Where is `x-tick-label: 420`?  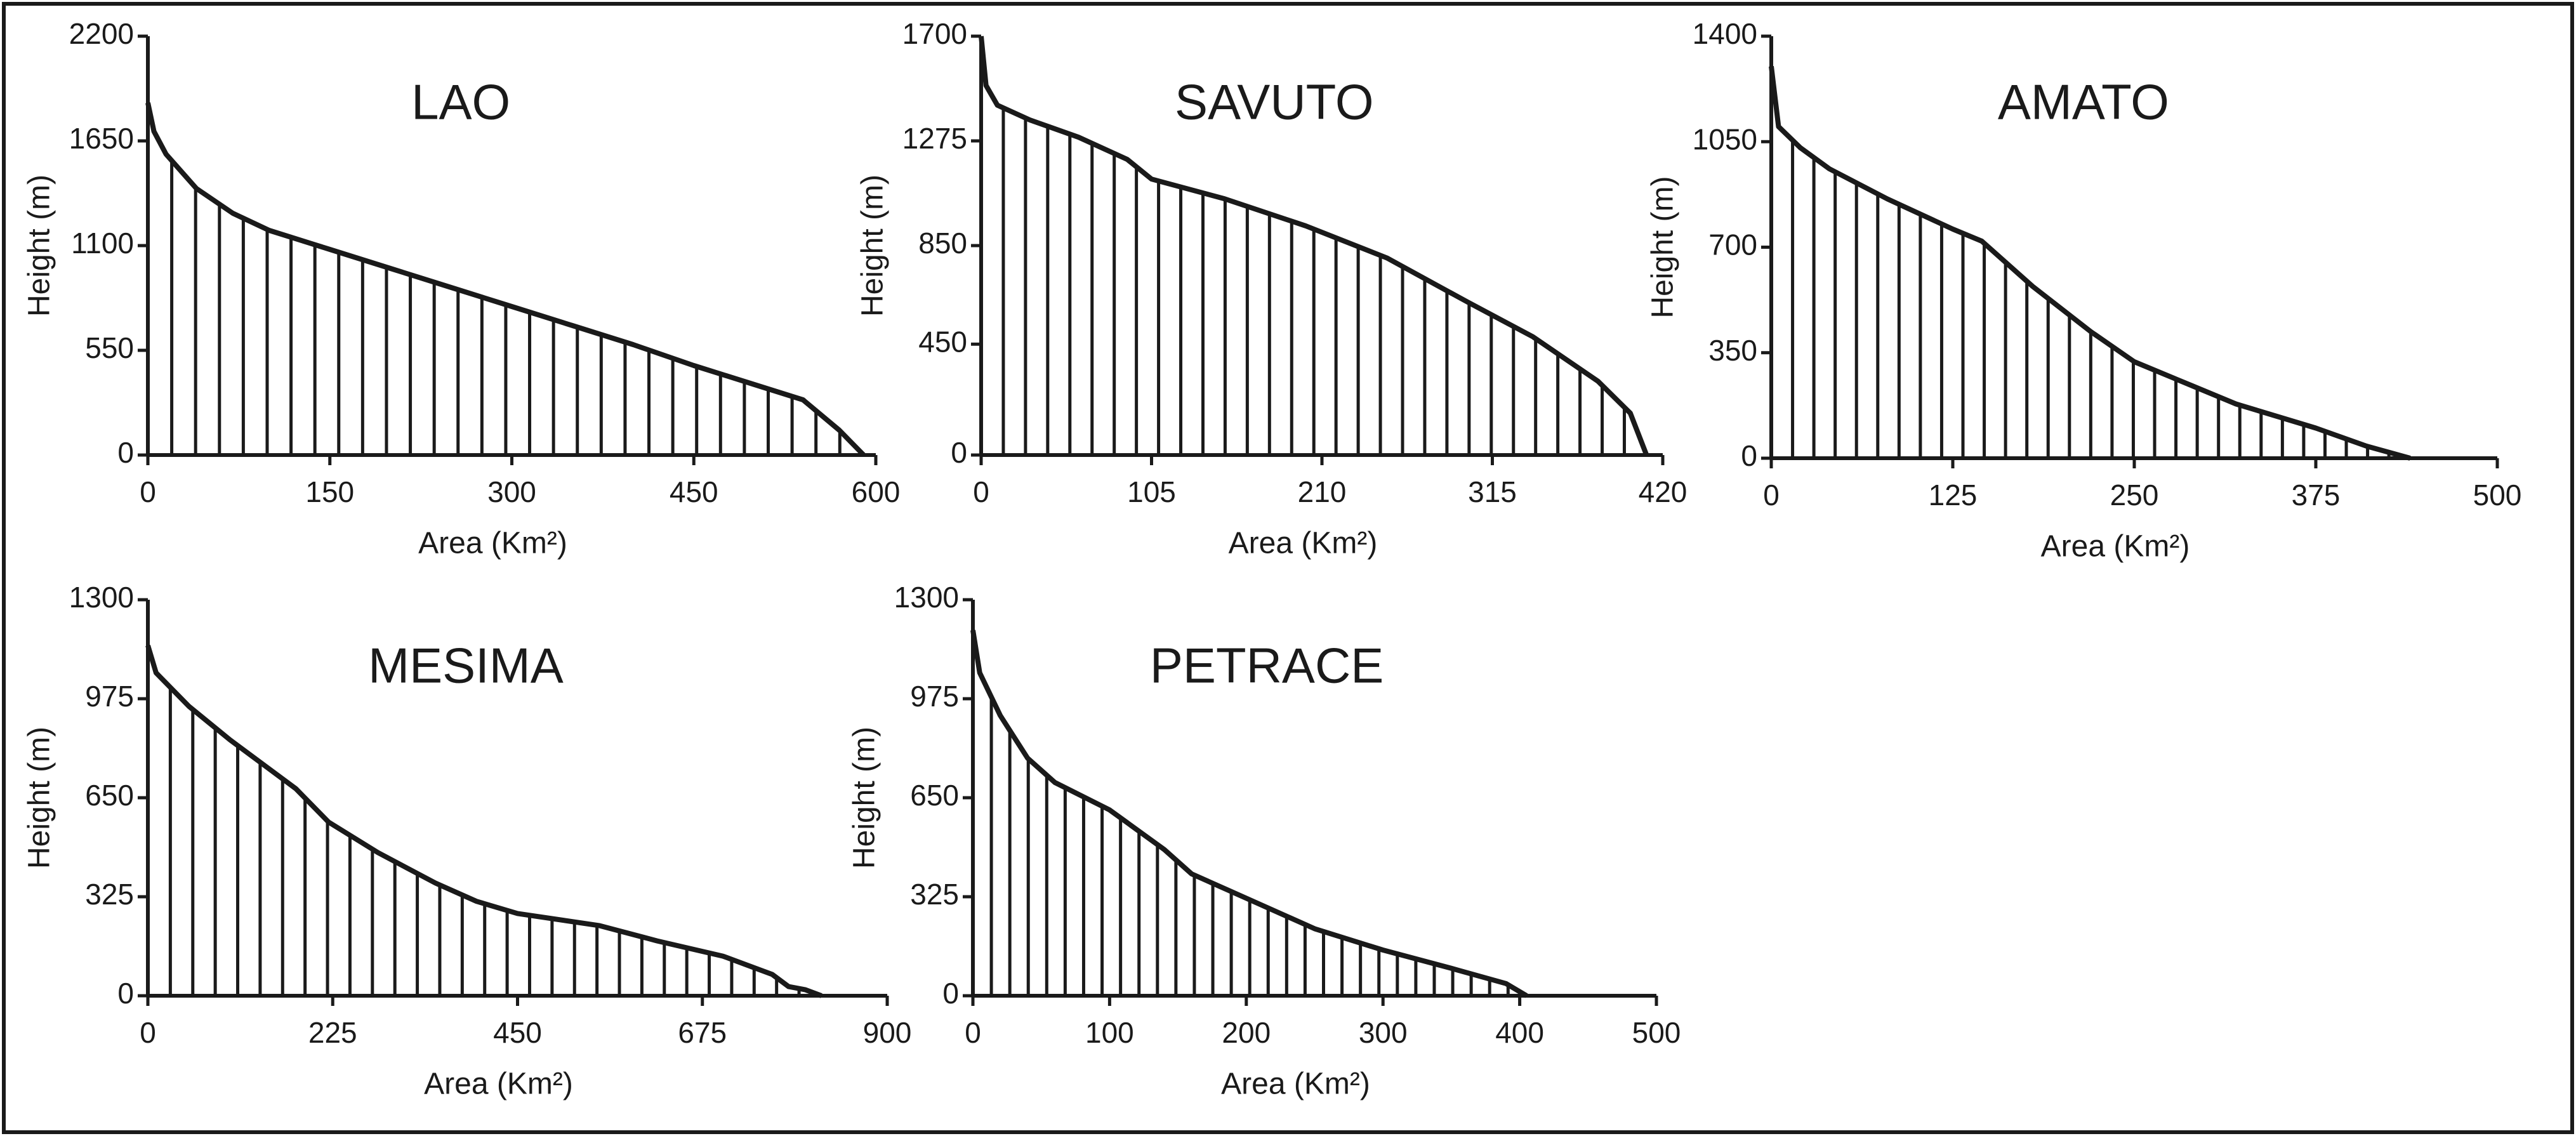 x-tick-label: 420 is located at coordinates (1664, 492).